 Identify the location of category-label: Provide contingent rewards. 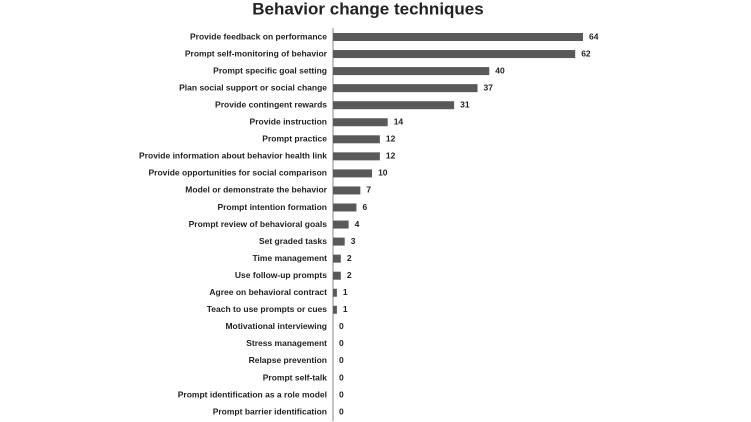
(271, 104).